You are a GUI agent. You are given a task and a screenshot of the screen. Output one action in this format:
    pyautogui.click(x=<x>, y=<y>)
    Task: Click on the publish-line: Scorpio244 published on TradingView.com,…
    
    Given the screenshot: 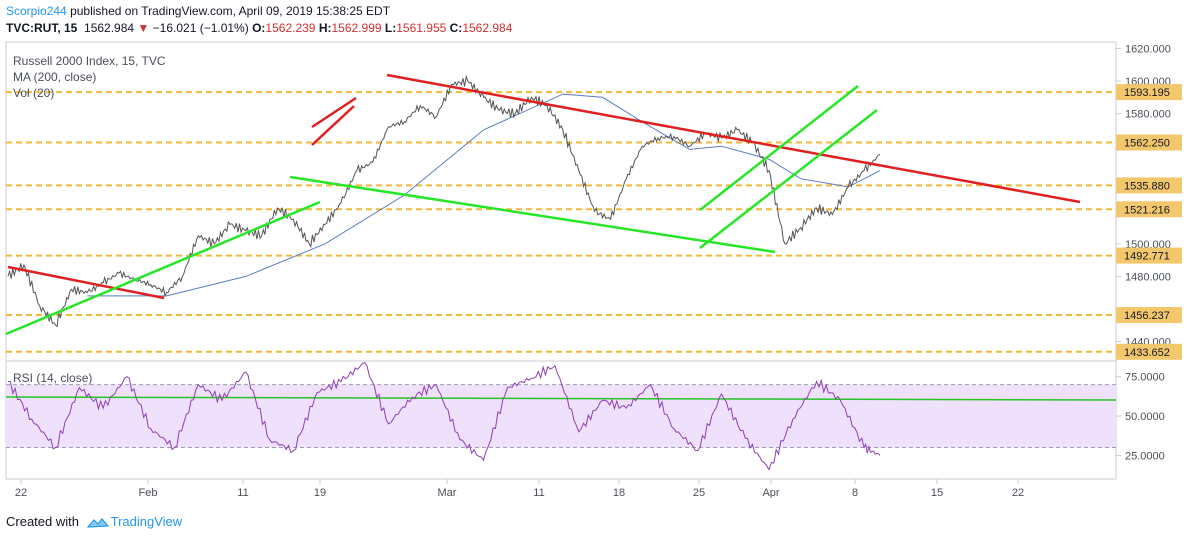 What is the action you would take?
    pyautogui.click(x=198, y=11)
    